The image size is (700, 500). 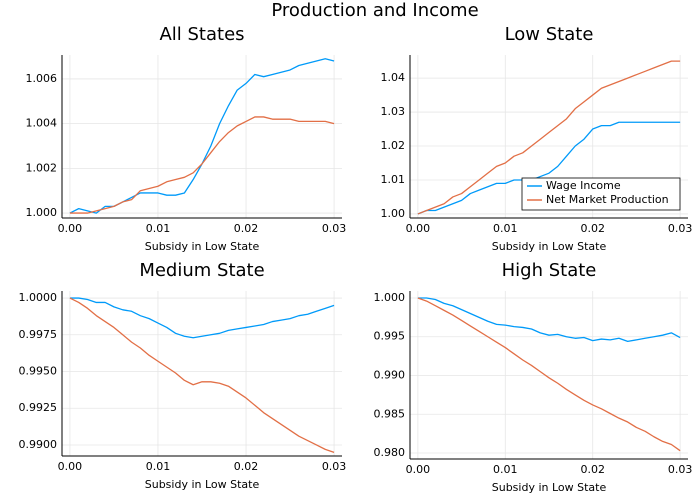 What do you see at coordinates (201, 270) in the screenshot?
I see `subplot-title: Medium State` at bounding box center [201, 270].